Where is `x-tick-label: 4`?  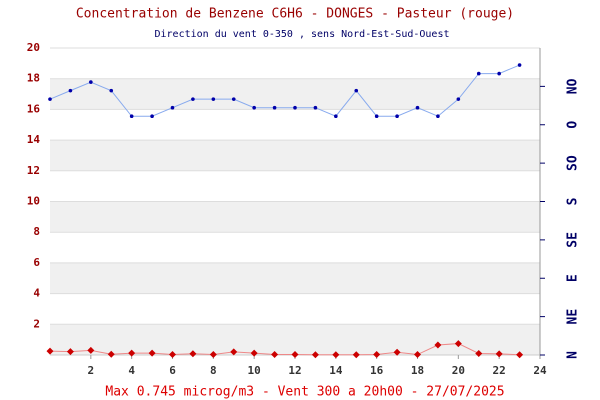 x-tick-label: 4 is located at coordinates (131, 370).